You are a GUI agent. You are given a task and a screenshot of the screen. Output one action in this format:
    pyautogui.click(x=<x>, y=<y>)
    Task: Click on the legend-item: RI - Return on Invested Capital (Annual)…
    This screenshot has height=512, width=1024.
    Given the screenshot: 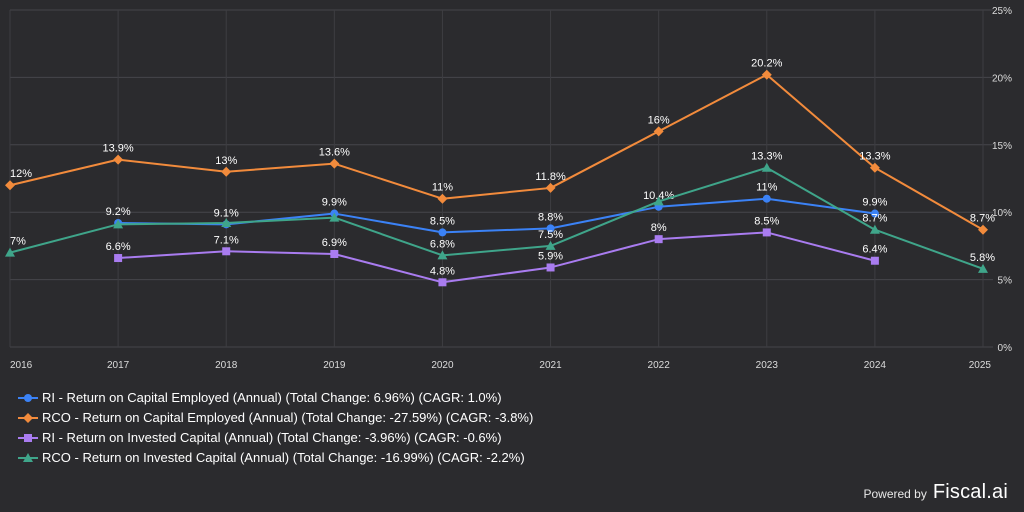 What is the action you would take?
    pyautogui.click(x=275, y=438)
    